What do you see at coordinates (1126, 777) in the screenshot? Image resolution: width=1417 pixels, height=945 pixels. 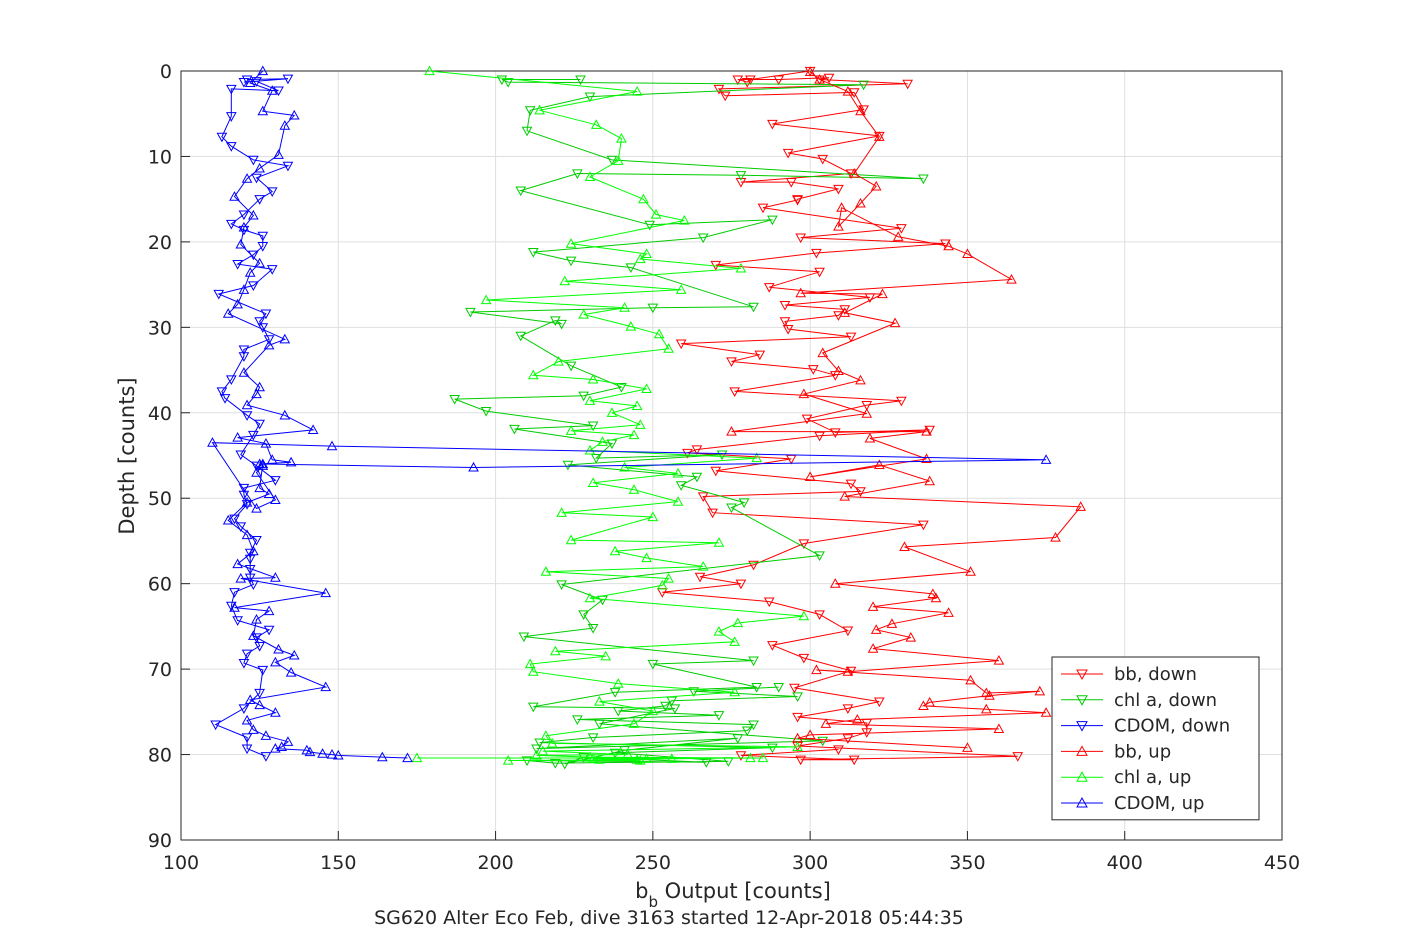 I see `legend-item: chl a, up` at bounding box center [1126, 777].